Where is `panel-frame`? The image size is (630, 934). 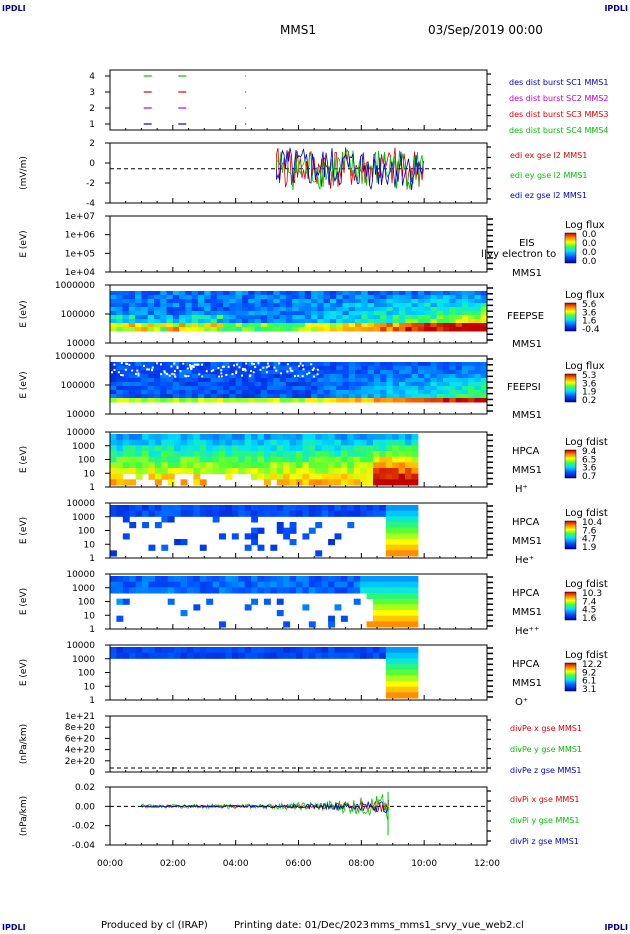 panel-frame is located at coordinates (298, 244).